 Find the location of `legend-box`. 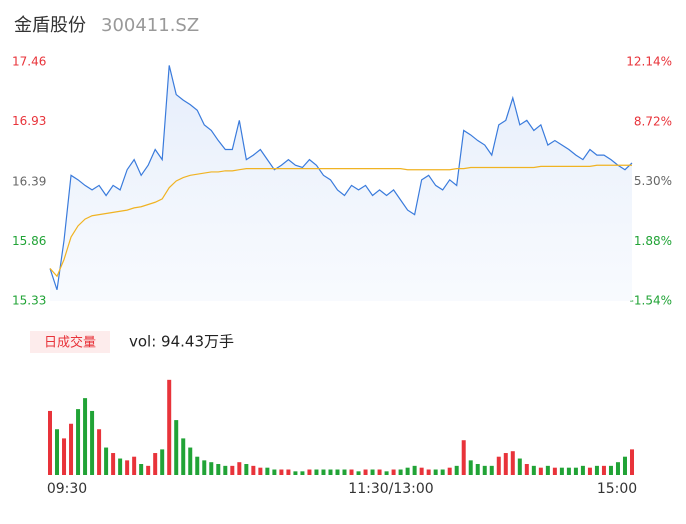

legend-box is located at coordinates (70, 342).